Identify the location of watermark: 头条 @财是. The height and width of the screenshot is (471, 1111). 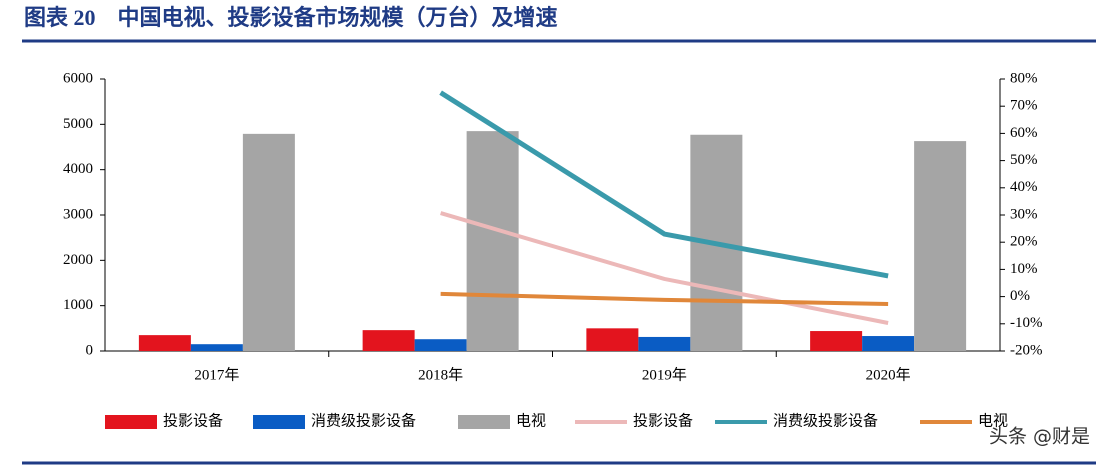
(1039, 437).